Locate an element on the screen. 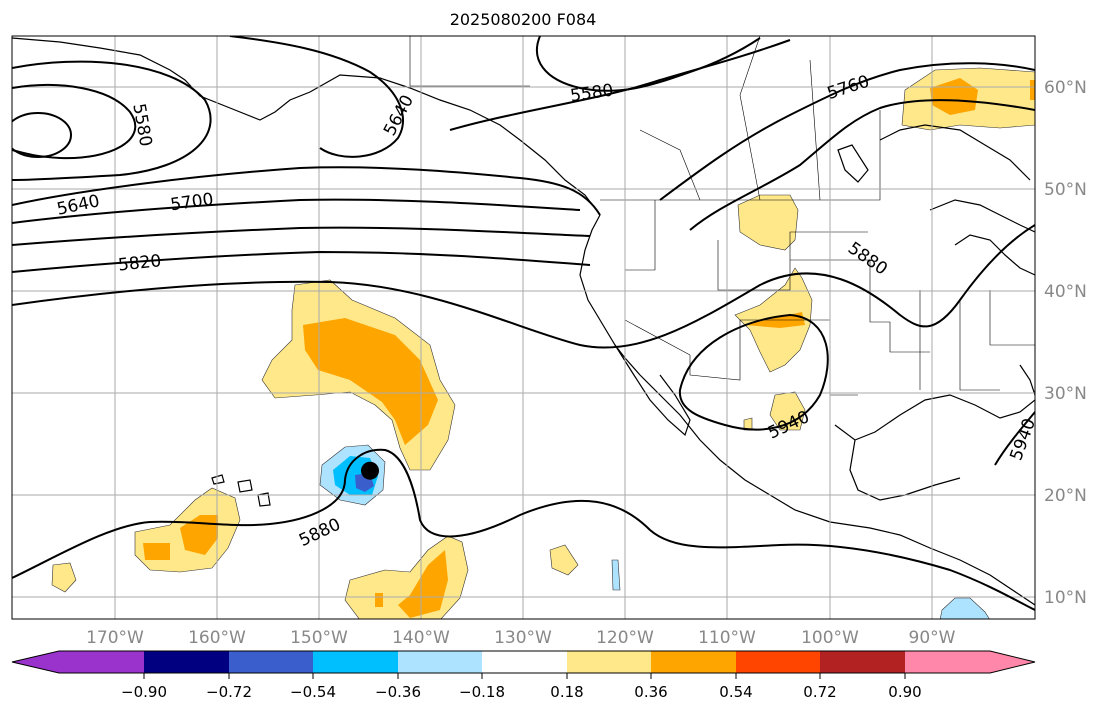 The height and width of the screenshot is (712, 1105). lon-label: 110°W is located at coordinates (727, 638).